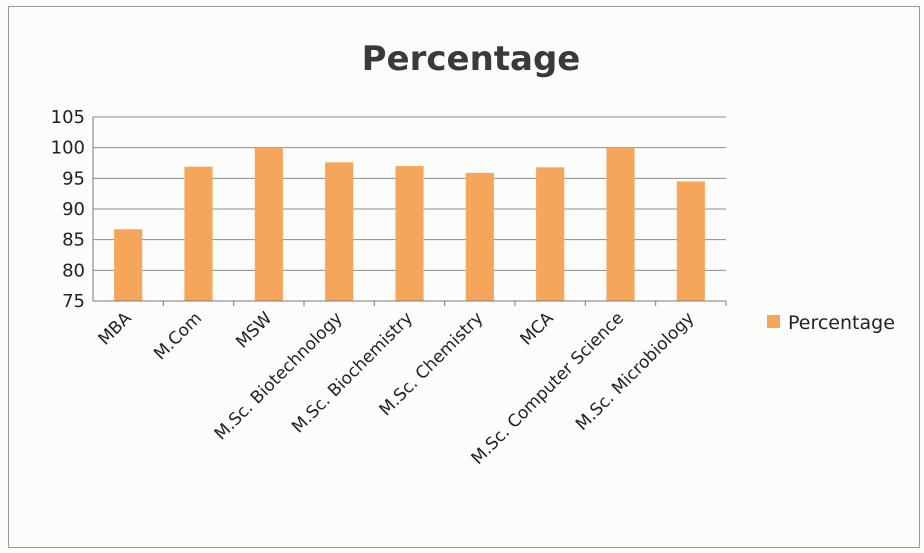  I want to click on y-tick-label: 85, so click(73, 240).